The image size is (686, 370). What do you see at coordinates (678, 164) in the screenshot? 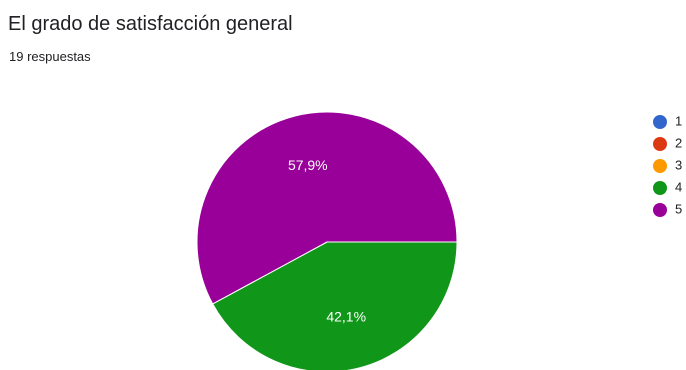
I see `legend-label-3: 3` at bounding box center [678, 164].